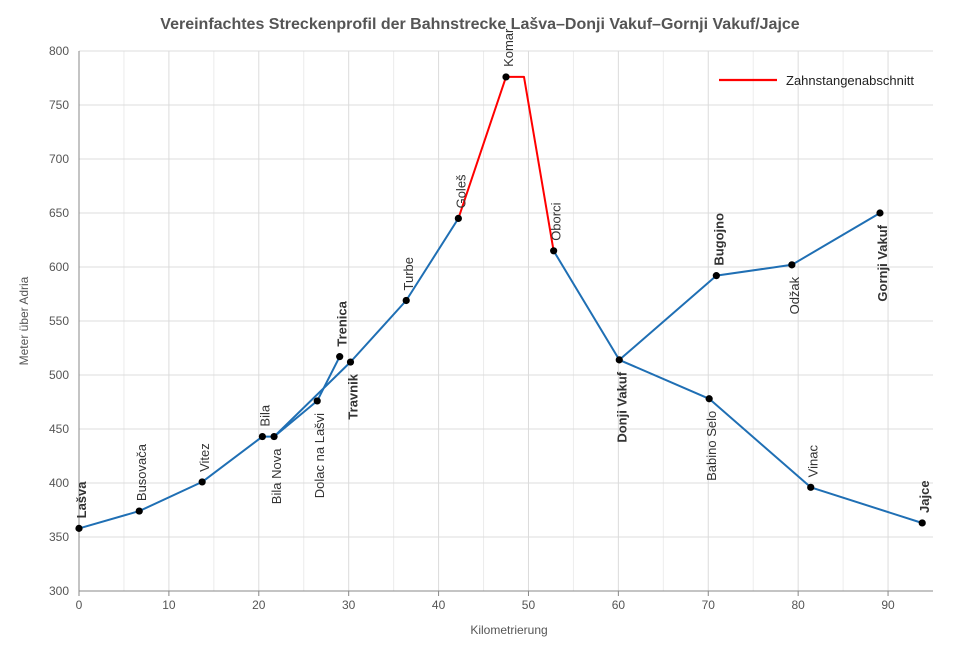 The image size is (960, 654). Describe the element at coordinates (794, 295) in the screenshot. I see `station-label: Odžak` at that location.